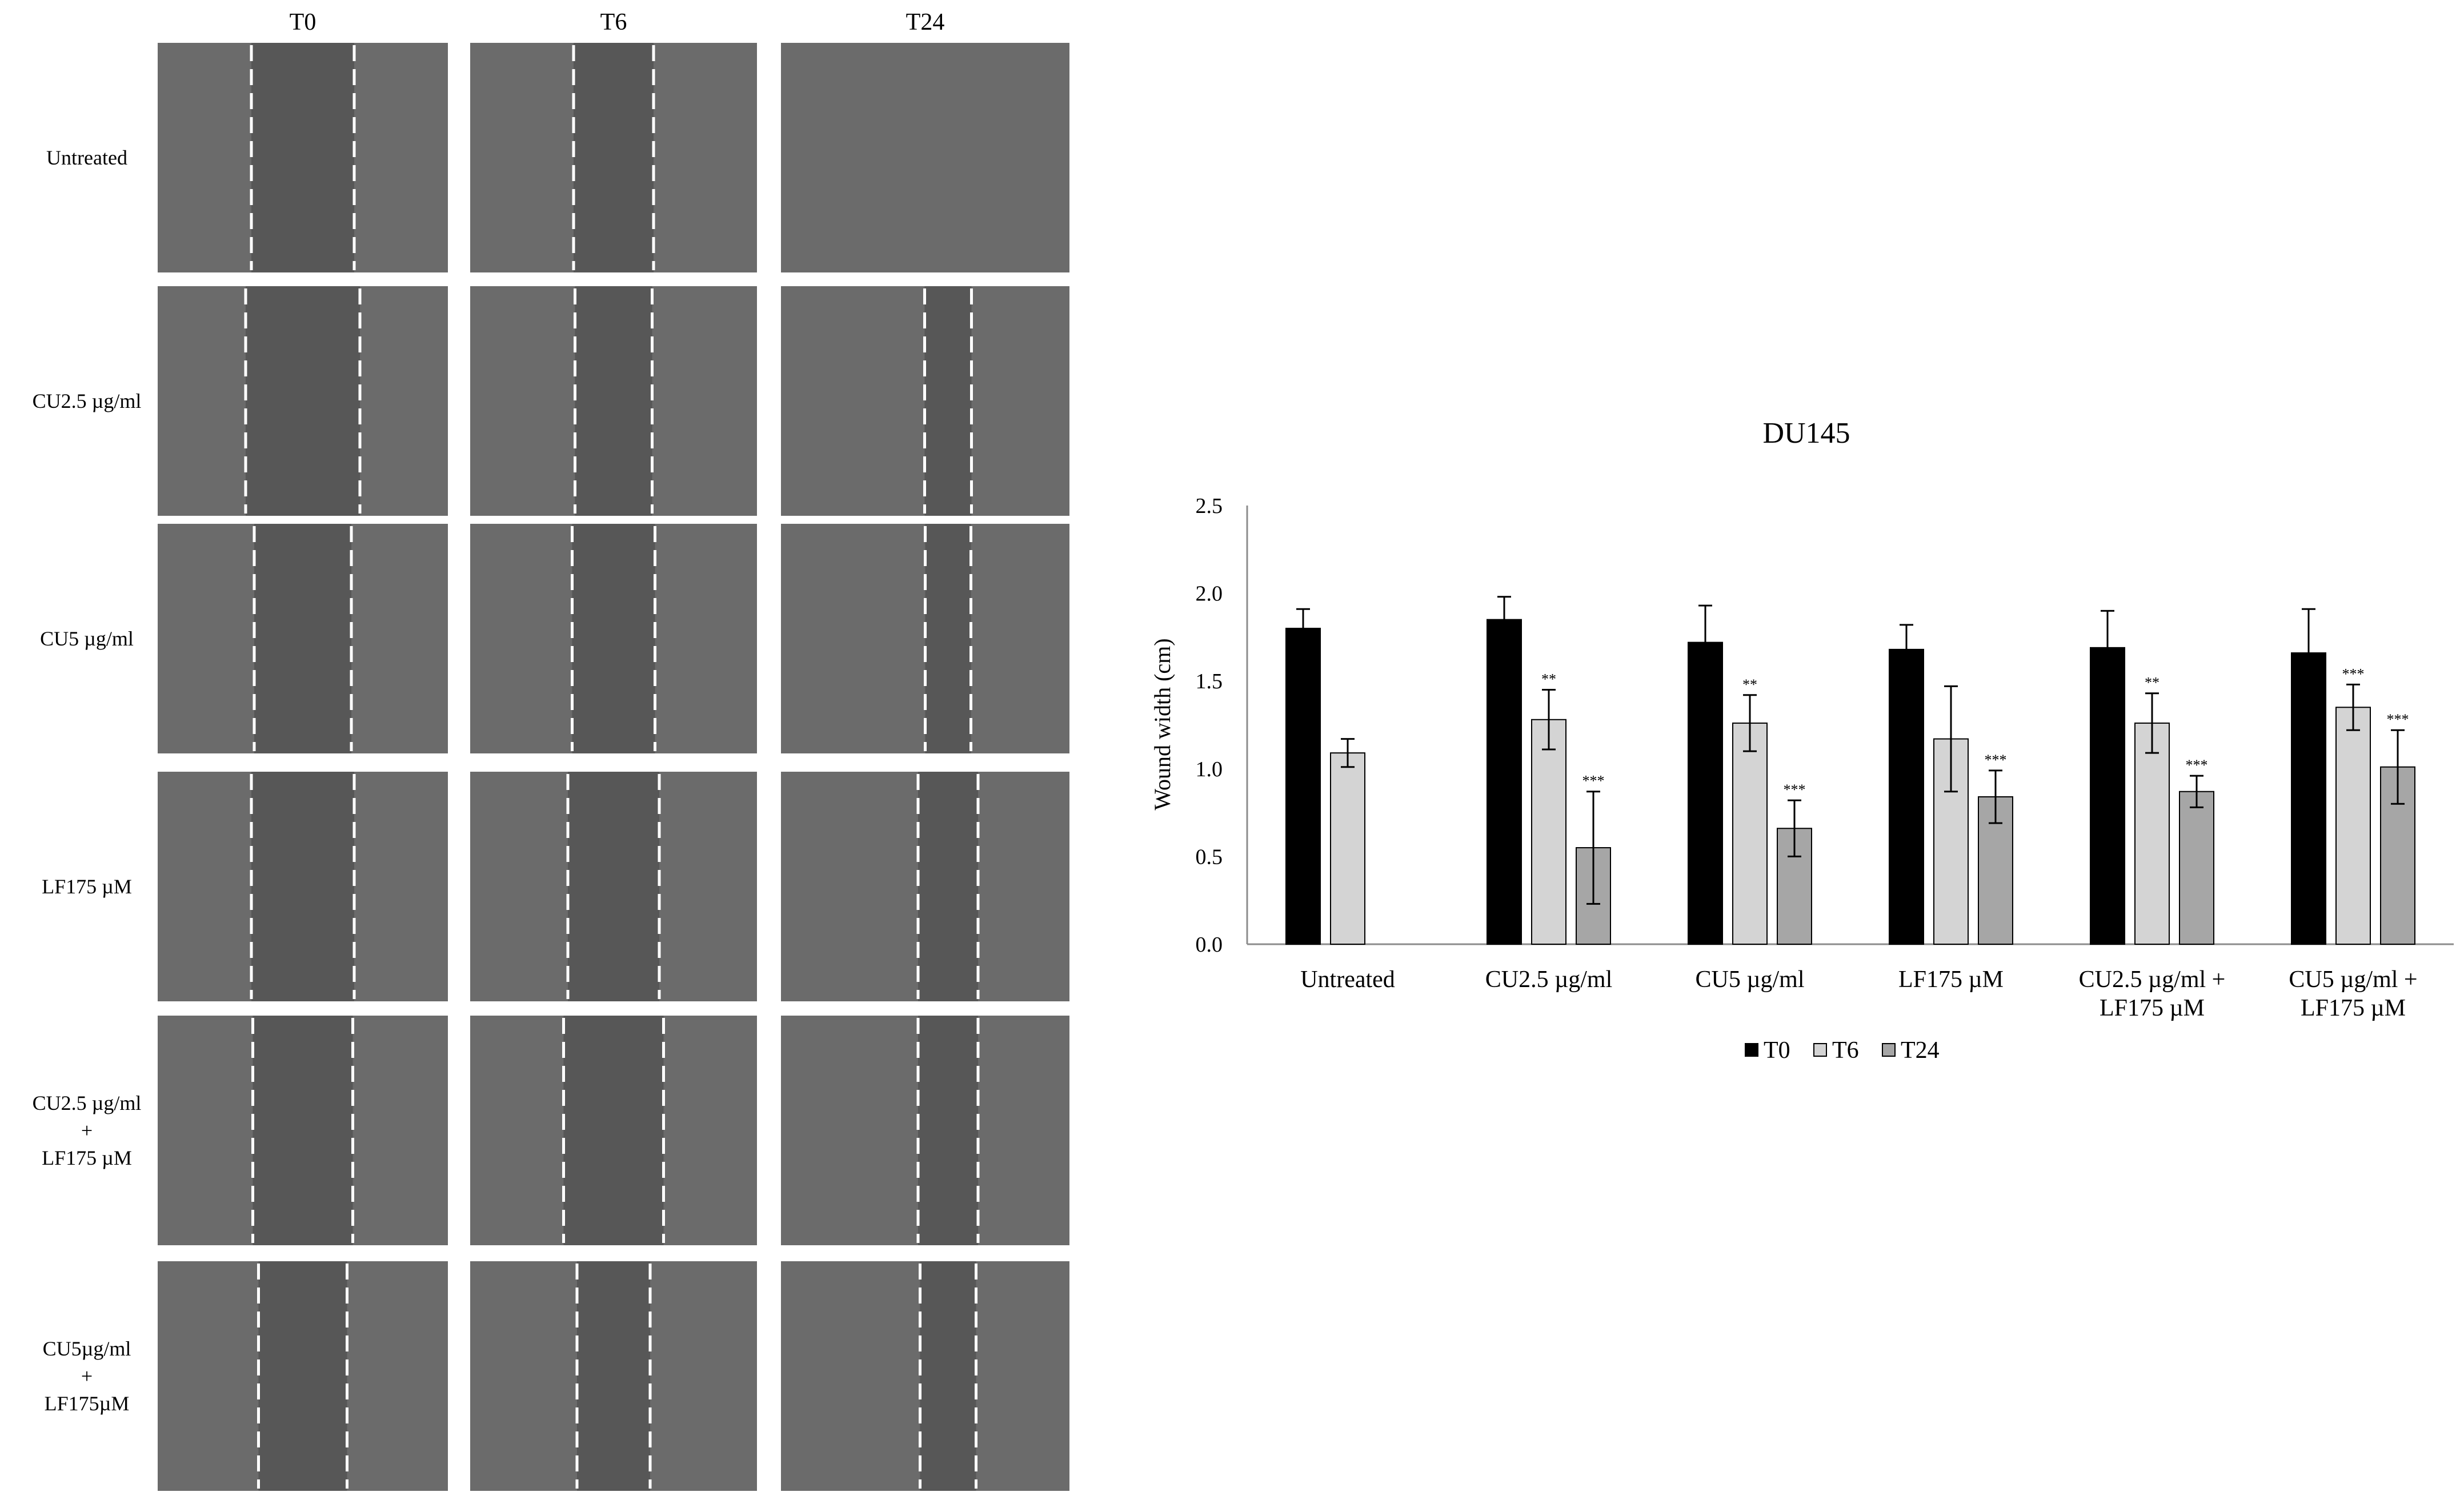  Describe the element at coordinates (613, 22) in the screenshot. I see `column-label-t6: T6` at that location.